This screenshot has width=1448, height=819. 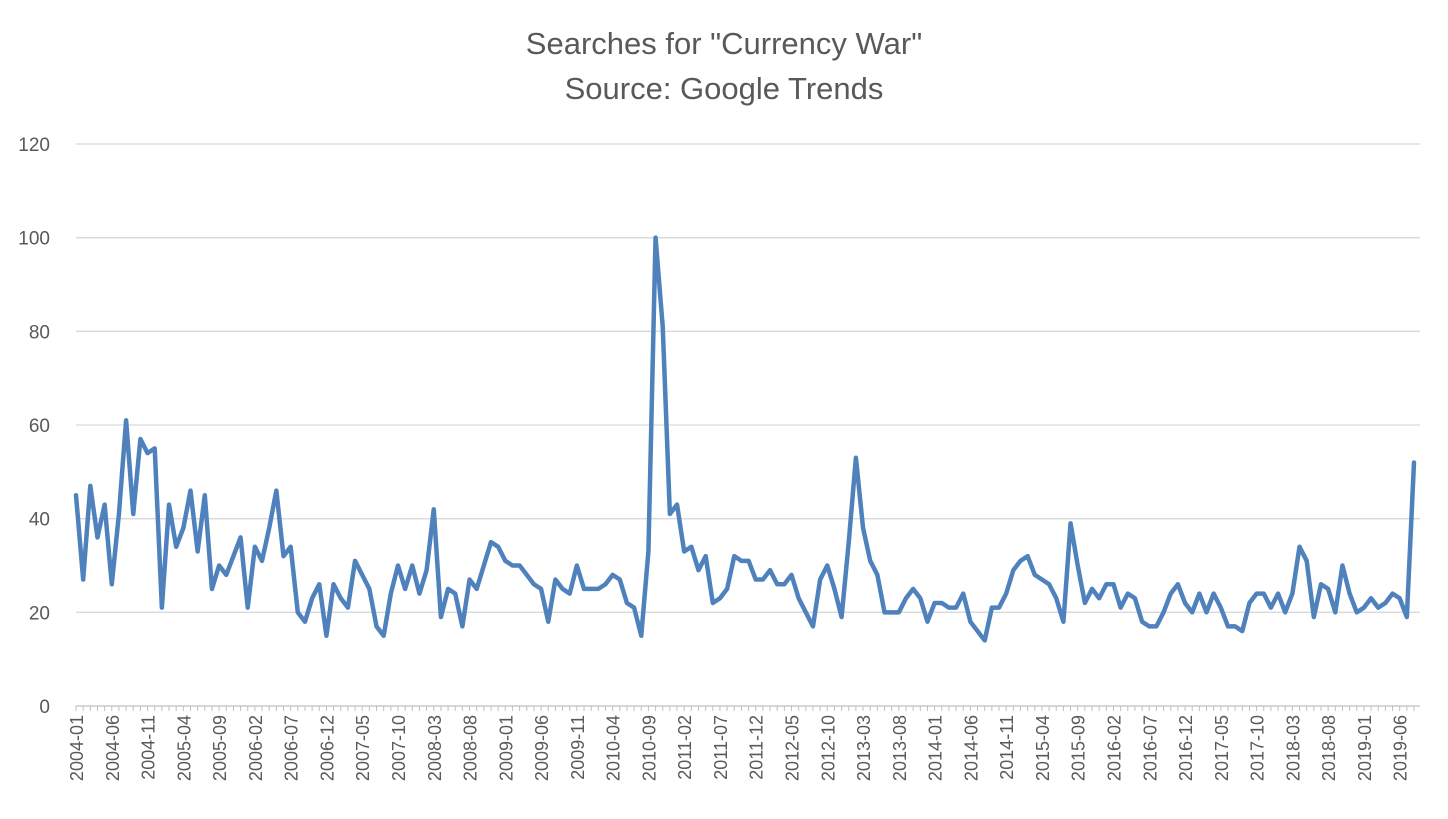 What do you see at coordinates (864, 748) in the screenshot?
I see `x-tick-label: 2013-03` at bounding box center [864, 748].